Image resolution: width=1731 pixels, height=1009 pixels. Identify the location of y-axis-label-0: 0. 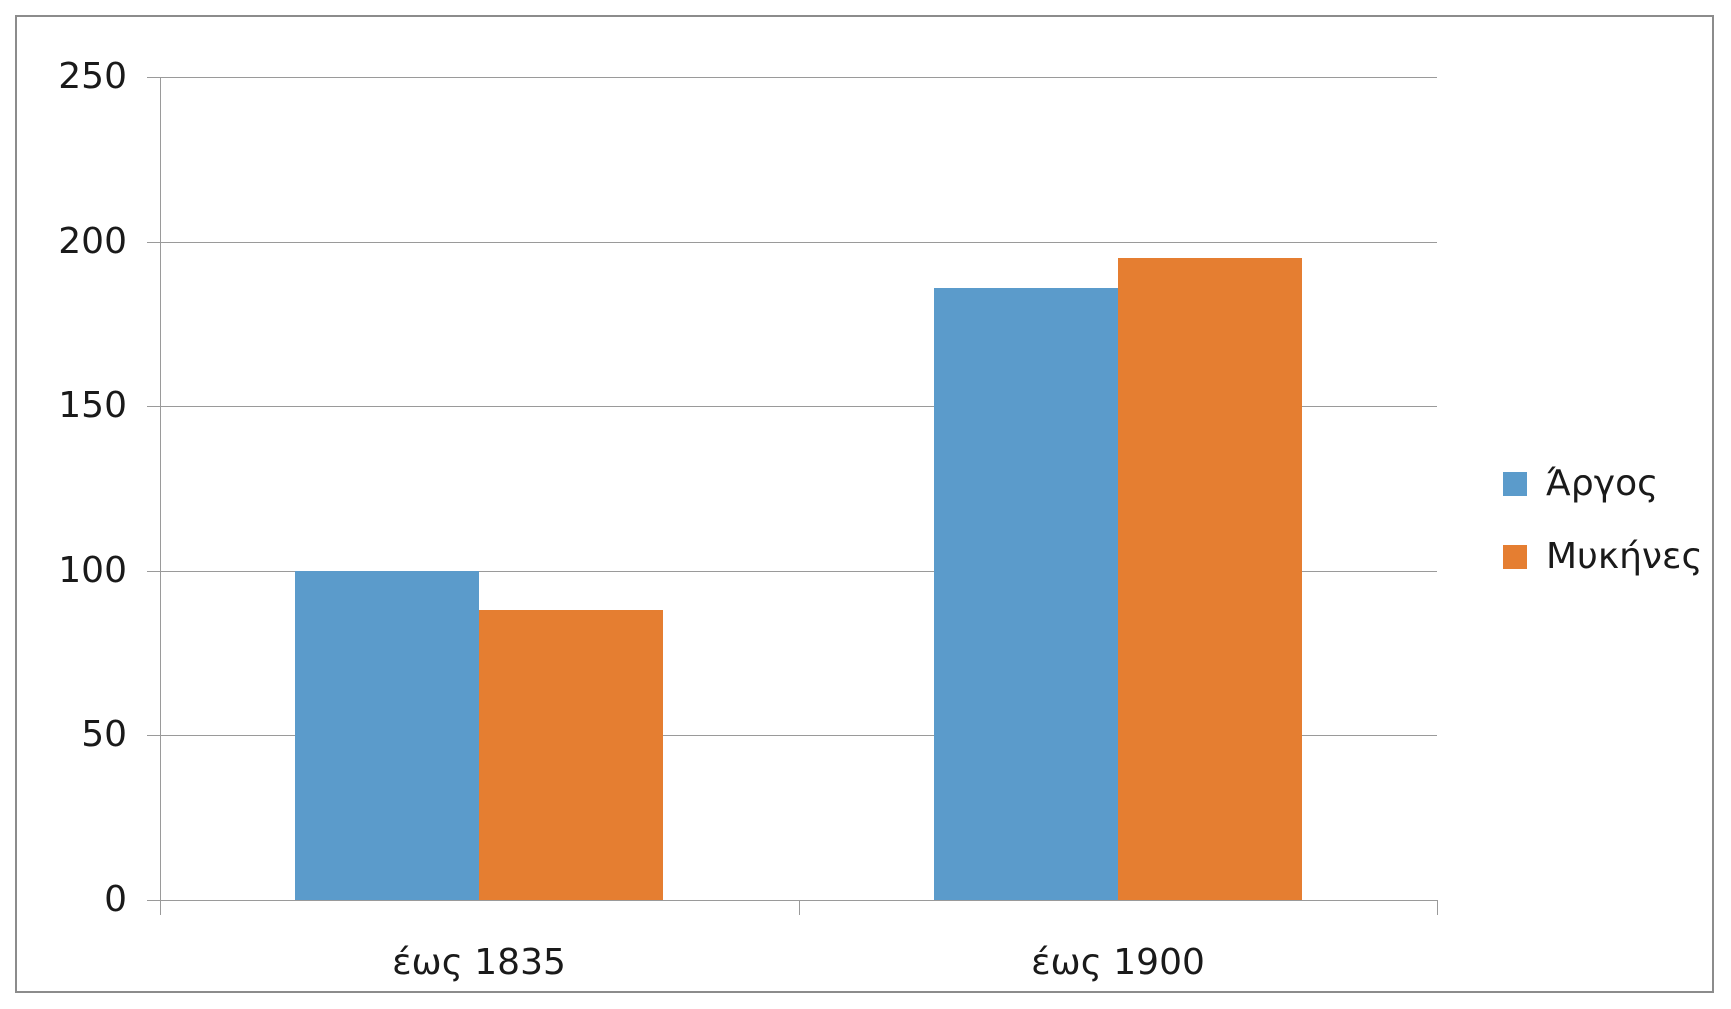
(115, 899).